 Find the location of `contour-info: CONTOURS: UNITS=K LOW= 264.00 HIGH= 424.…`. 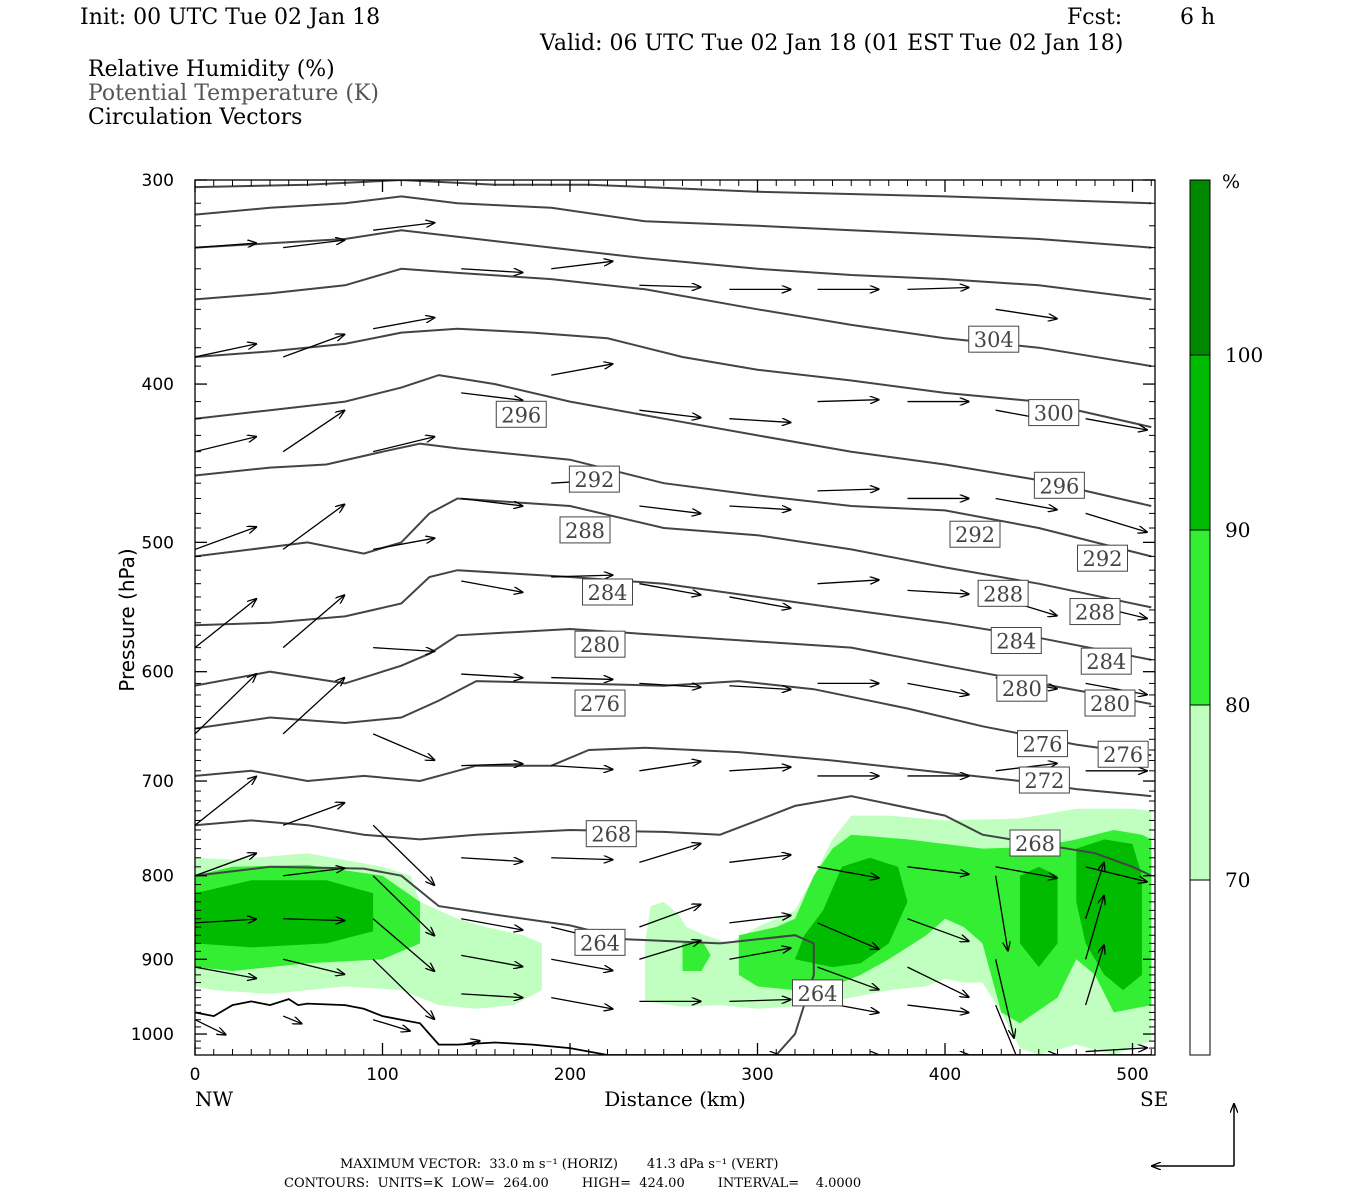

contour-info: CONTOURS: UNITS=K LOW= 264.00 HIGH= 424.… is located at coordinates (573, 1183).